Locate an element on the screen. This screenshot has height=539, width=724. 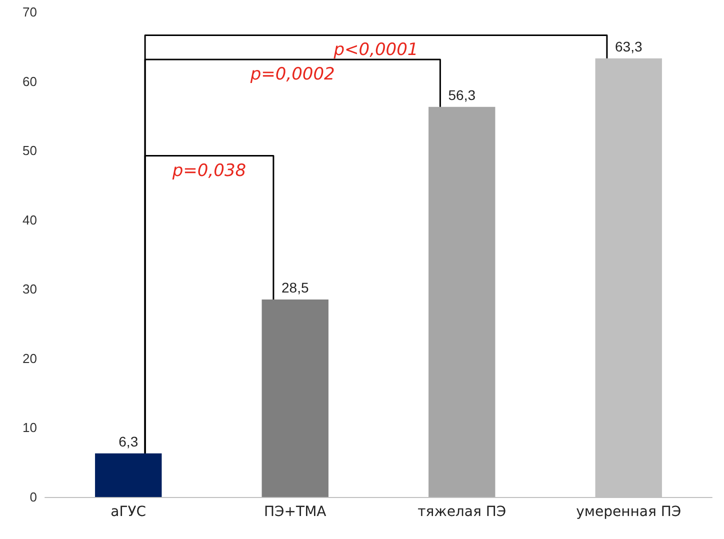
data-label: 6,3 is located at coordinates (128, 441).